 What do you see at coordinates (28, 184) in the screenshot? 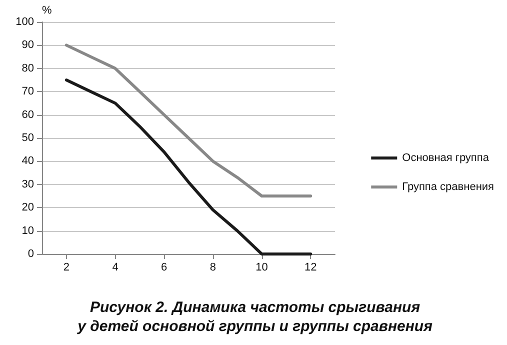
I see `y-tick-label: 30` at bounding box center [28, 184].